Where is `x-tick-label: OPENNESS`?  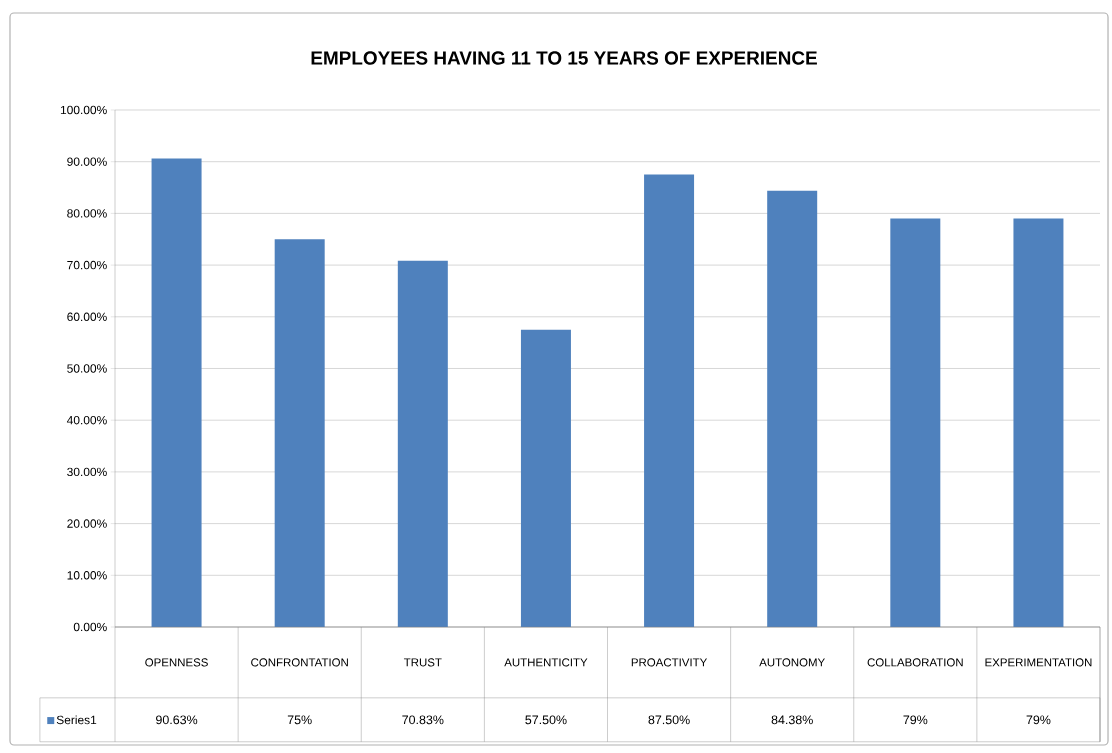
x-tick-label: OPENNESS is located at coordinates (176, 662).